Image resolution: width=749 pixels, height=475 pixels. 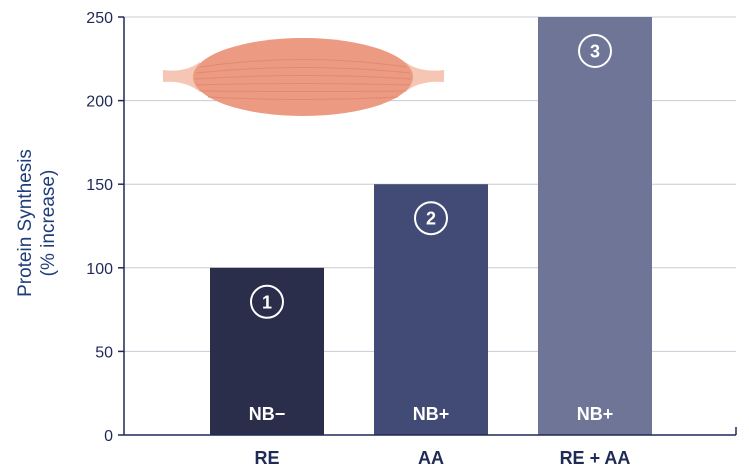 What do you see at coordinates (108, 436) in the screenshot?
I see `y-tick-label: 0` at bounding box center [108, 436].